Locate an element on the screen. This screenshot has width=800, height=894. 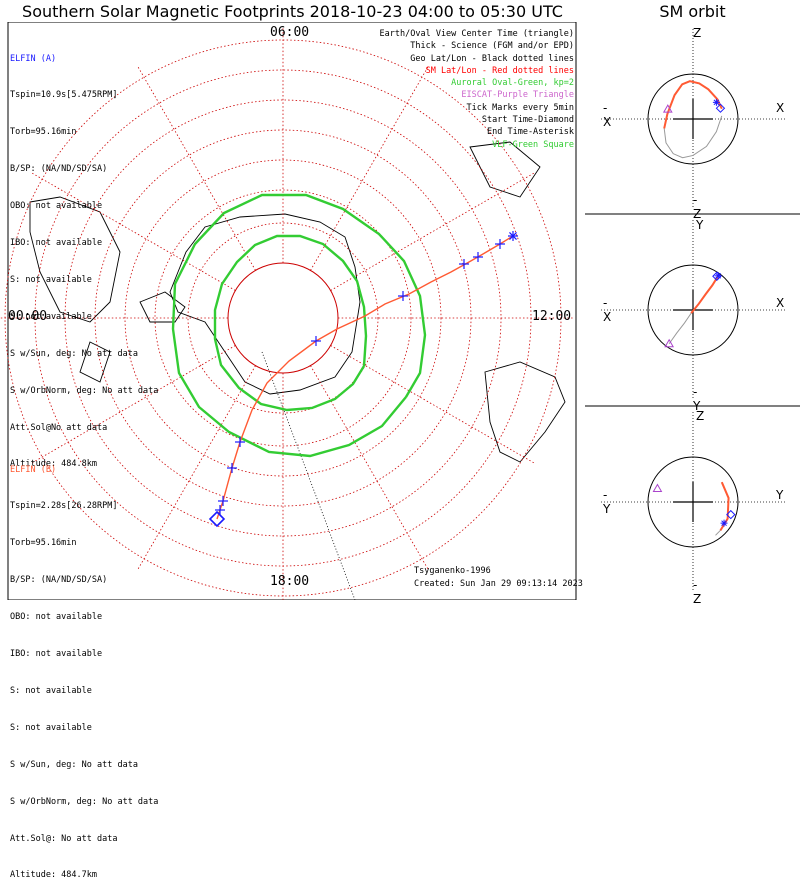
end-asterisk is located at coordinates (513, 236).